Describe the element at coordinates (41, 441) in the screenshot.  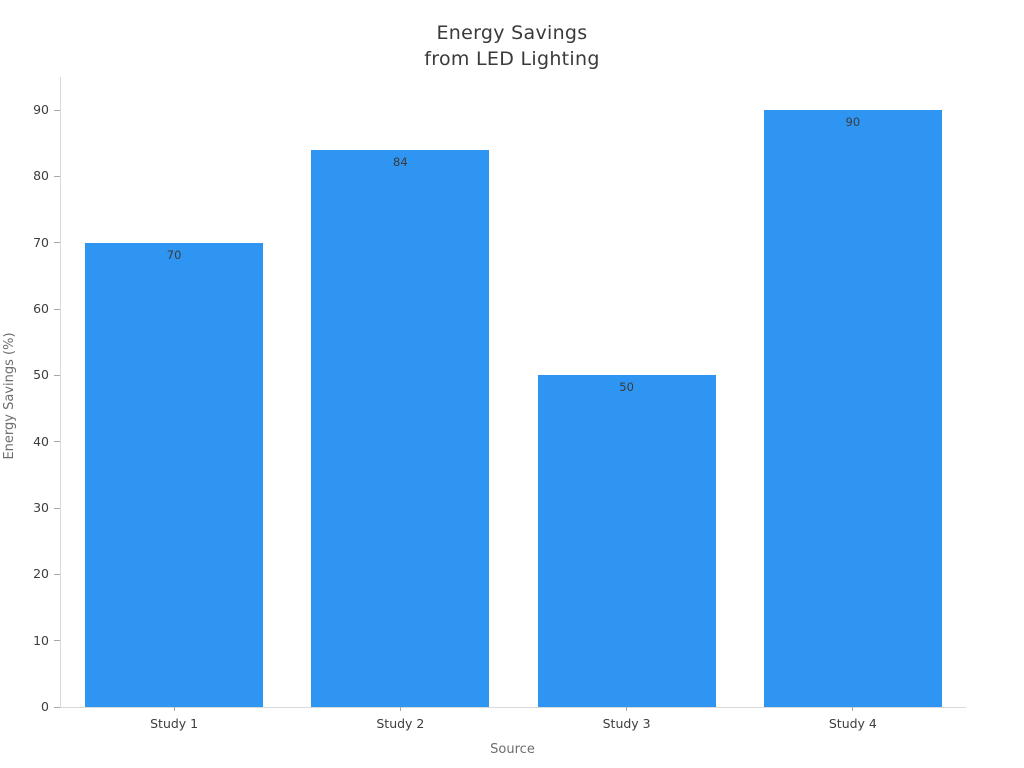
I see `y-tick-label: 40` at that location.